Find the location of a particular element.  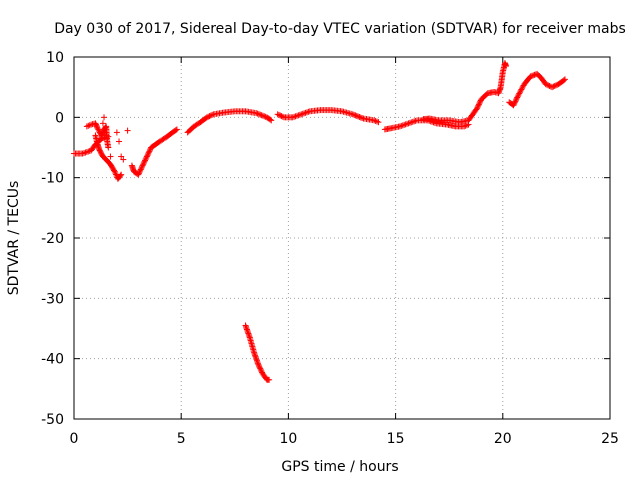

y-tick-label: -20 is located at coordinates (52, 239).